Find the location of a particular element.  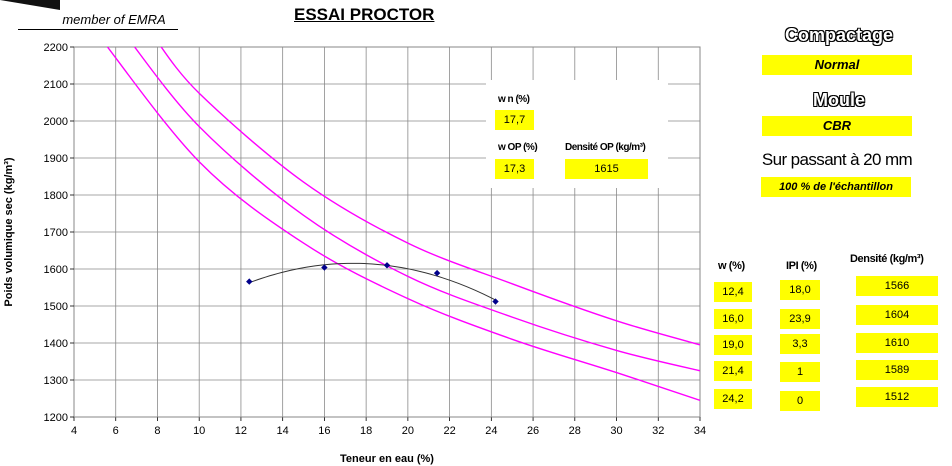

sample-value: 100 % de l'échantillon is located at coordinates (836, 187).